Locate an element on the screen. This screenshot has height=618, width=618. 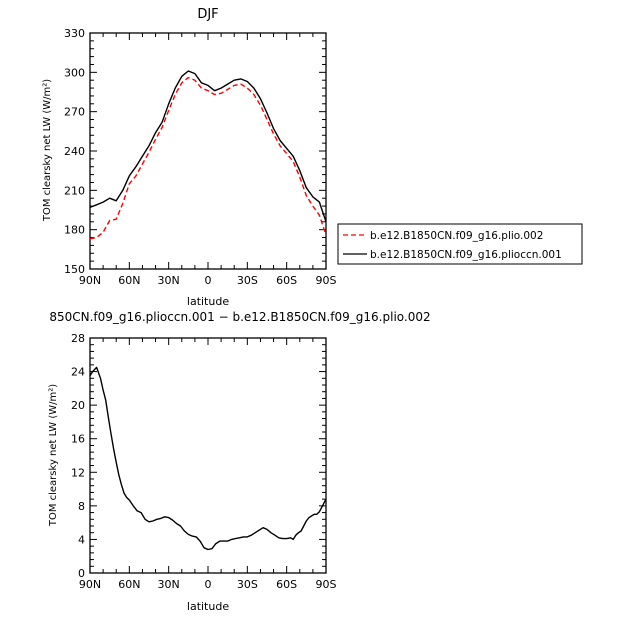
legend-label-plioccn: b.e12.B1850CN.f09_g16.plioccn.001 is located at coordinates (466, 255).